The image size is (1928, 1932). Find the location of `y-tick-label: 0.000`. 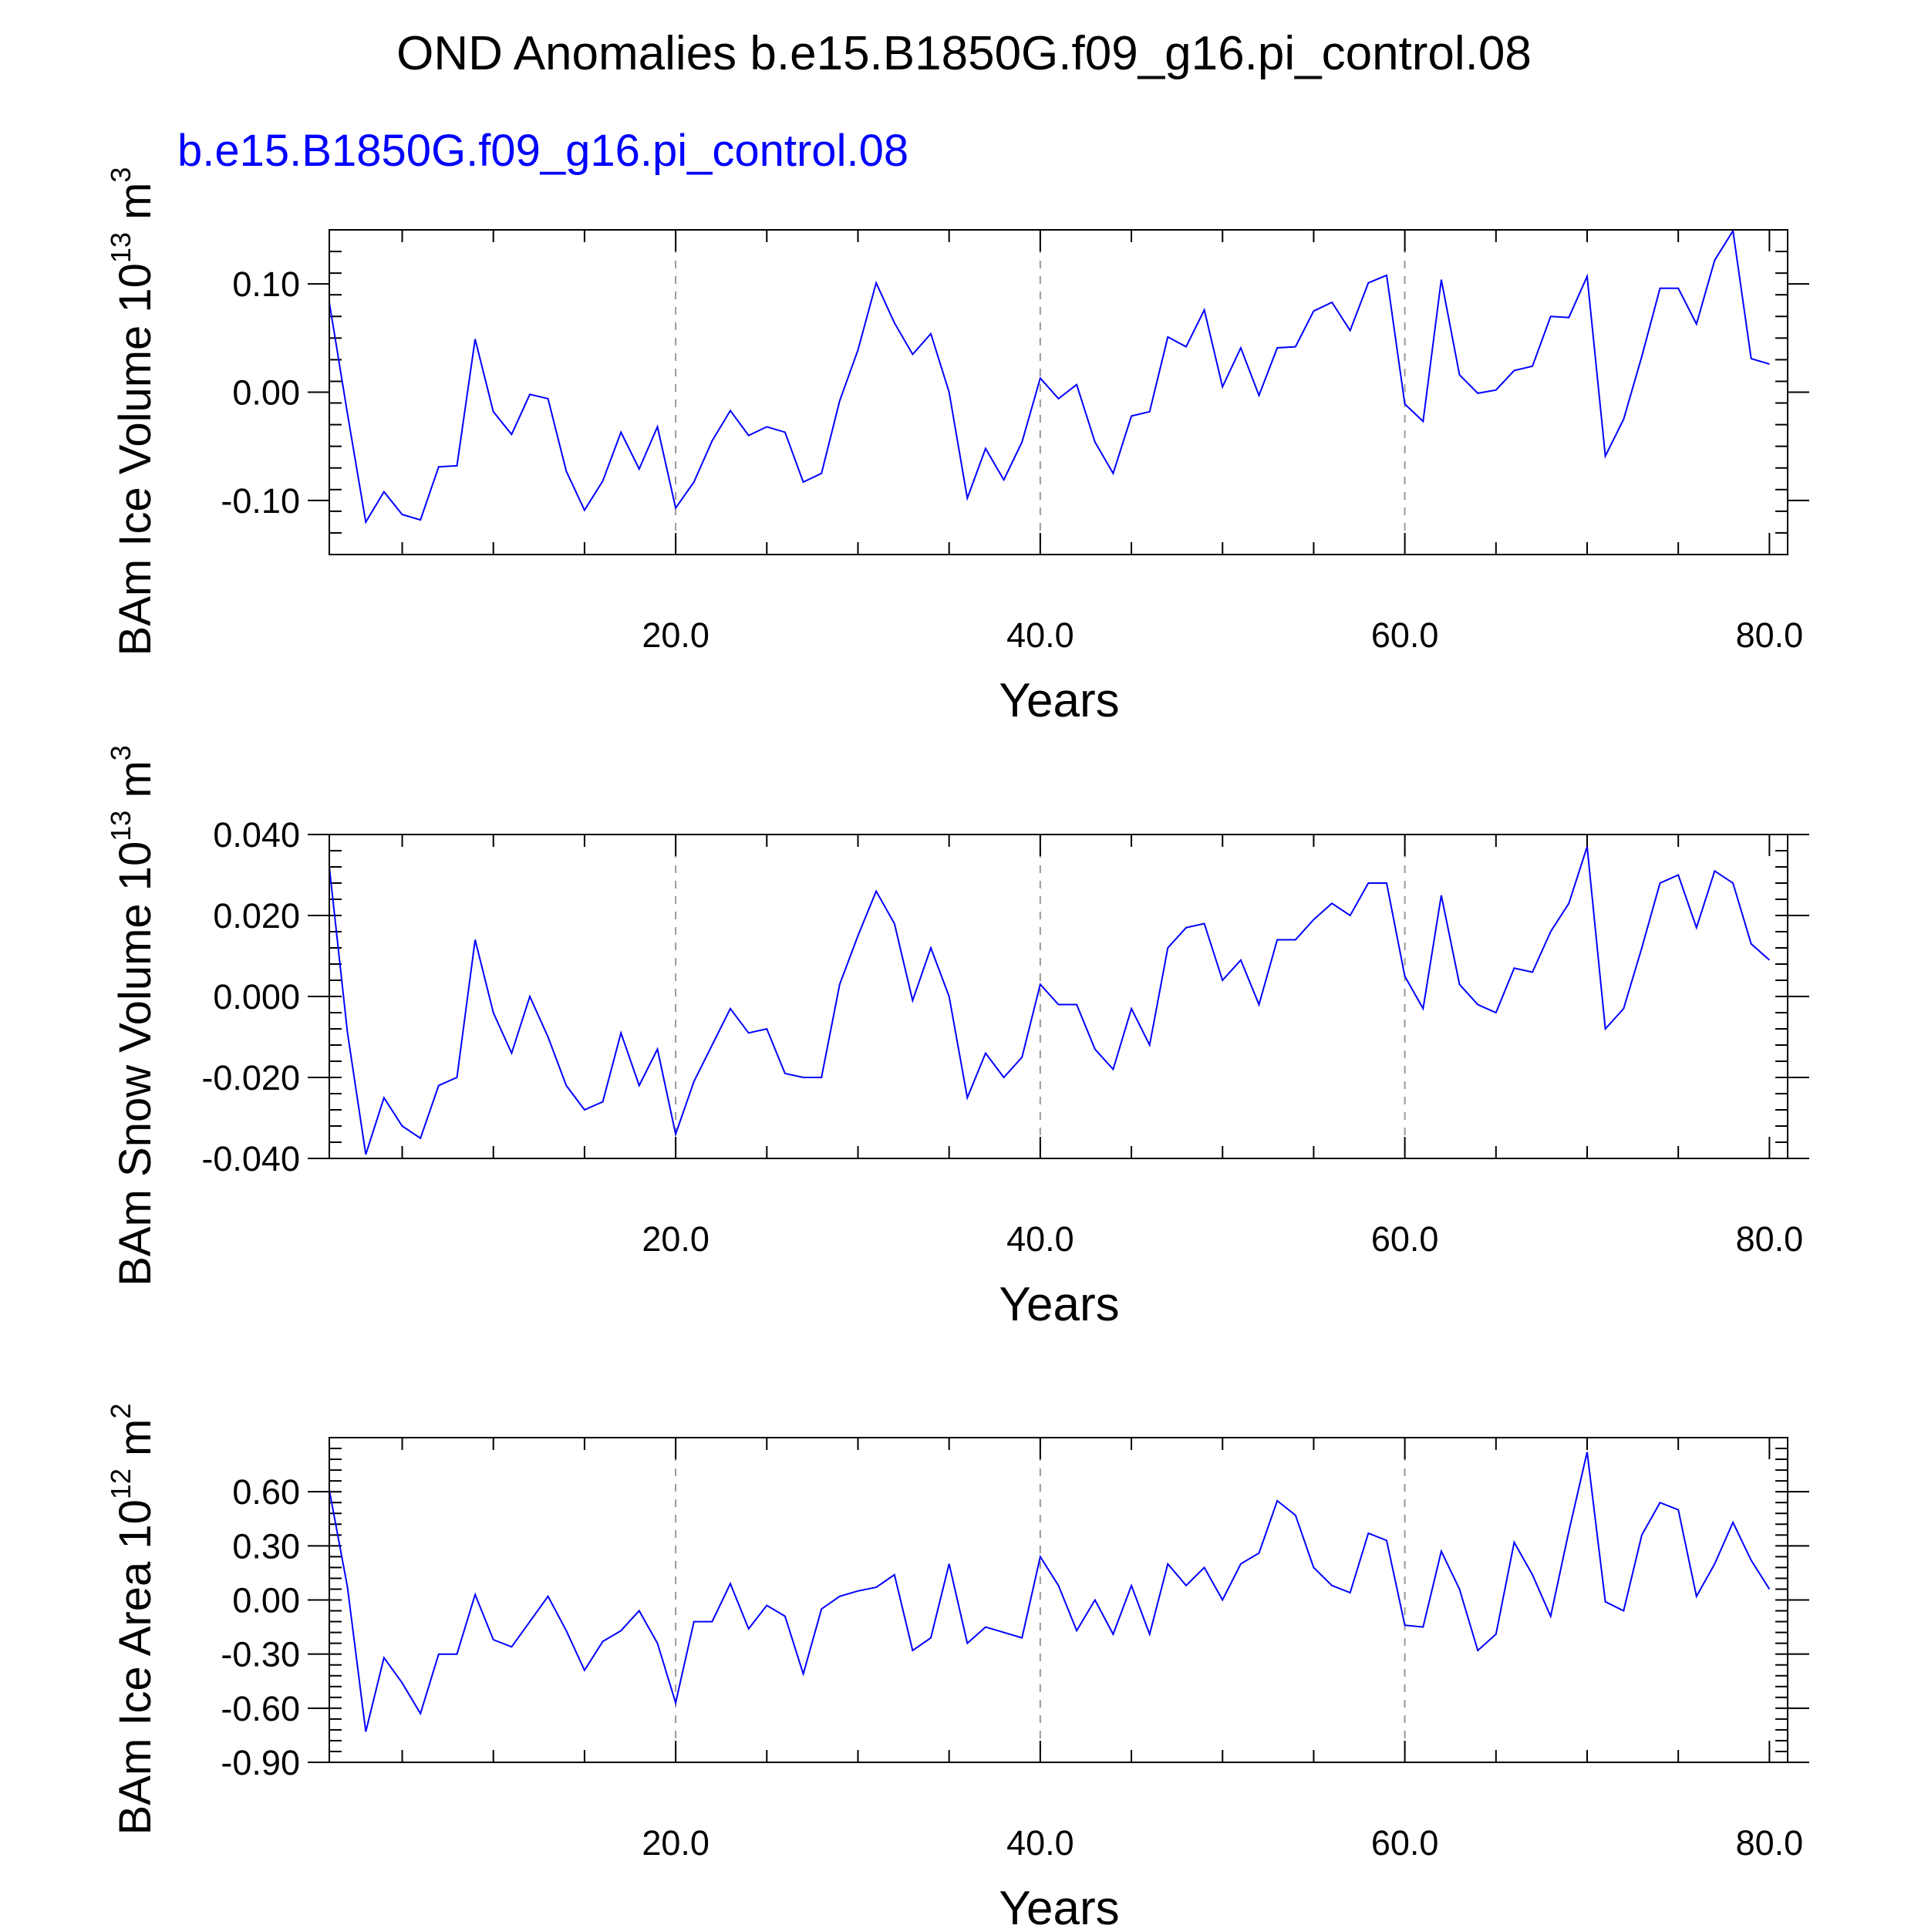

y-tick-label: 0.000 is located at coordinates (256, 997).